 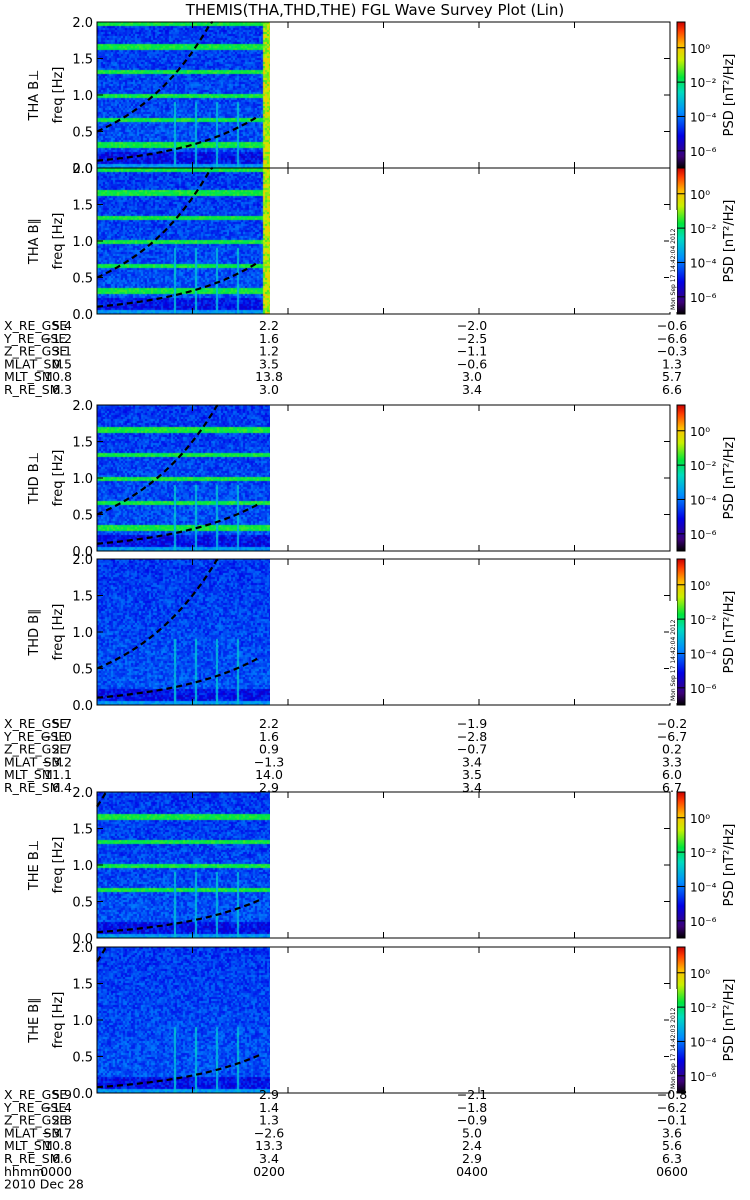 I want to click on ephemeris-value: −1.0, so click(x=57, y=736).